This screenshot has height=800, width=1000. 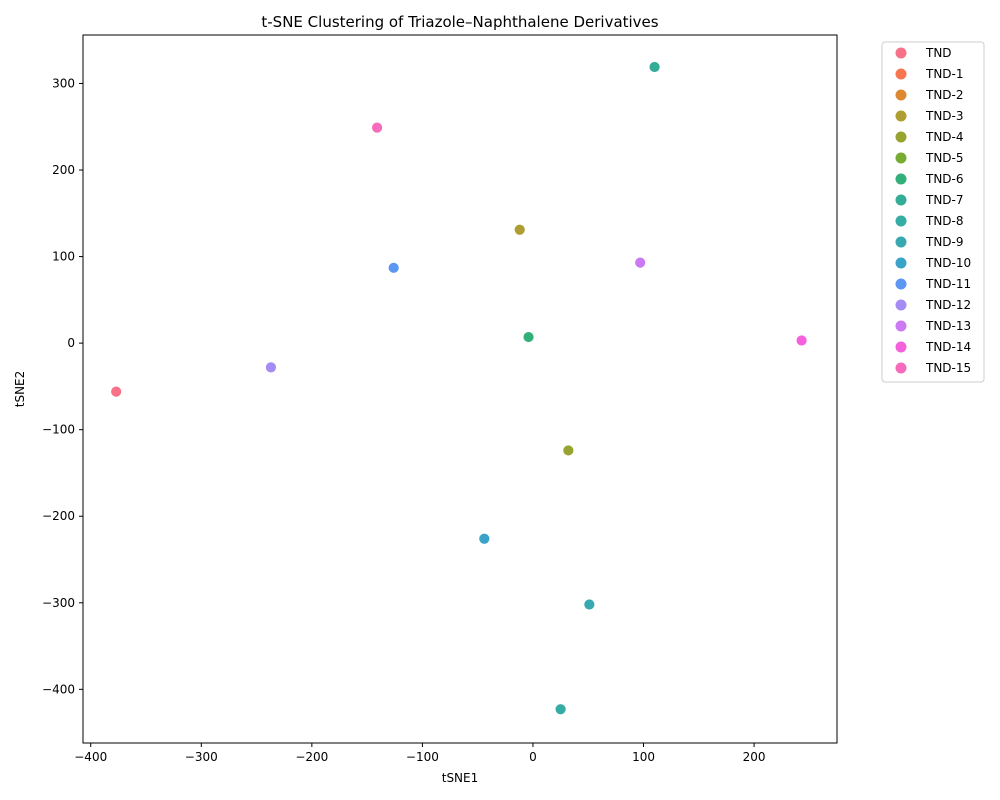 What do you see at coordinates (311, 757) in the screenshot?
I see `x-tick-label: −200` at bounding box center [311, 757].